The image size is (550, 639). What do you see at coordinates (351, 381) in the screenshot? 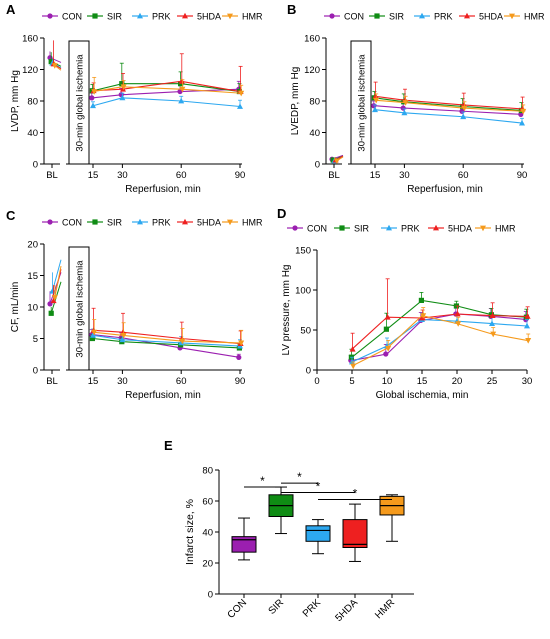
I see `x-tick-label: 5` at bounding box center [351, 381].